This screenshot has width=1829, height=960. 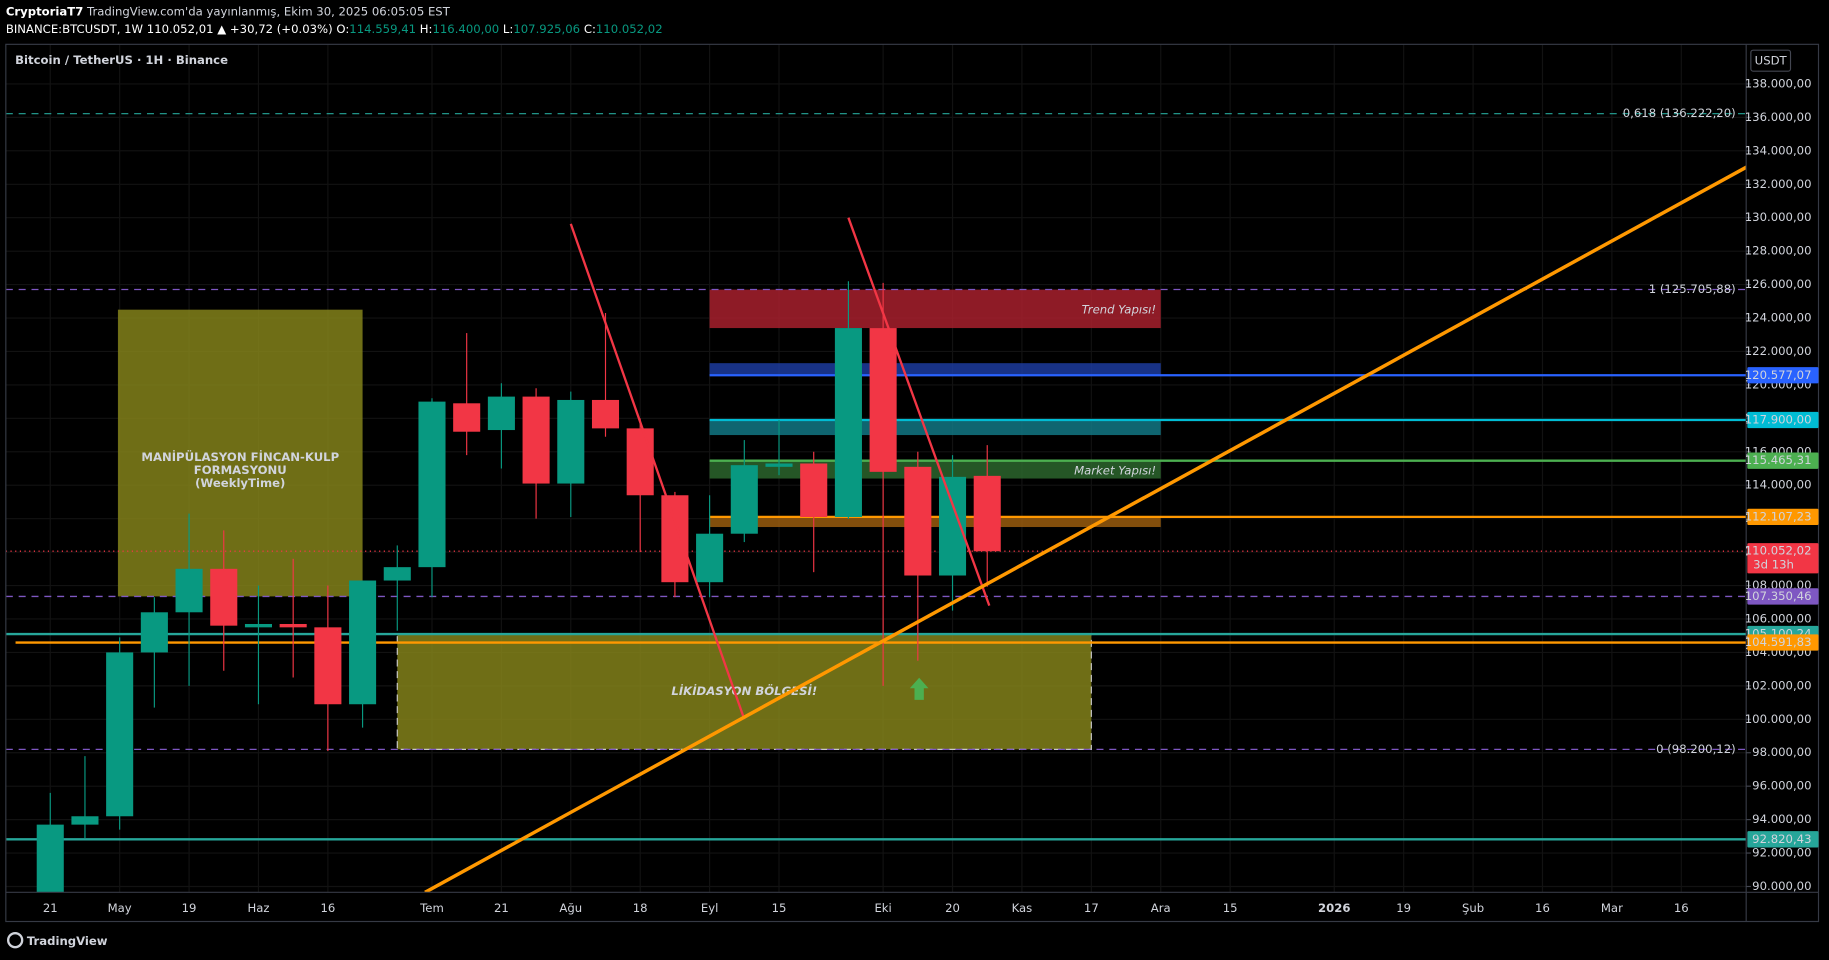 I want to click on ohlc-key: C:, so click(x=590, y=29).